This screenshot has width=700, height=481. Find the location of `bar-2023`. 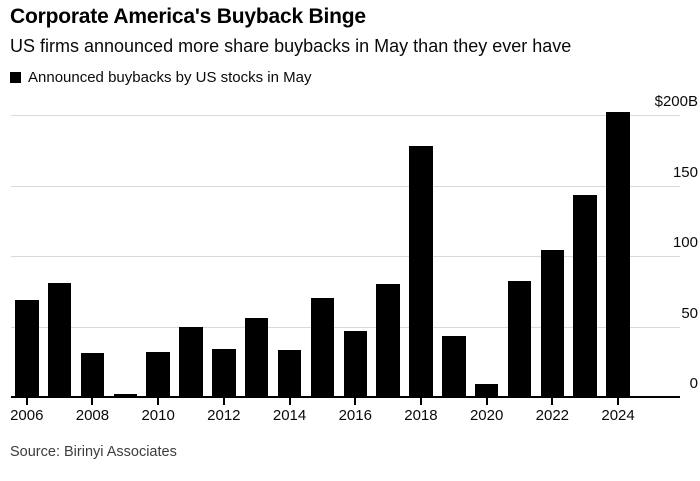

bar-2023 is located at coordinates (585, 296).